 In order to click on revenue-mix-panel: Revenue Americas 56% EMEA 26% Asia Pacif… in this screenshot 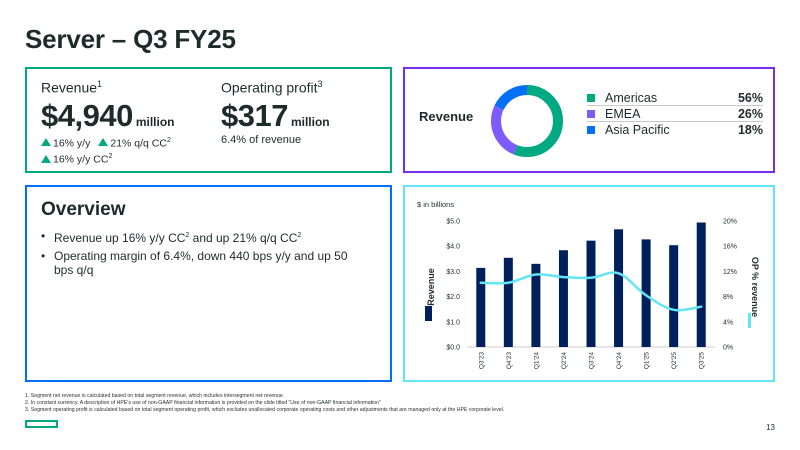, I will do `click(589, 120)`.